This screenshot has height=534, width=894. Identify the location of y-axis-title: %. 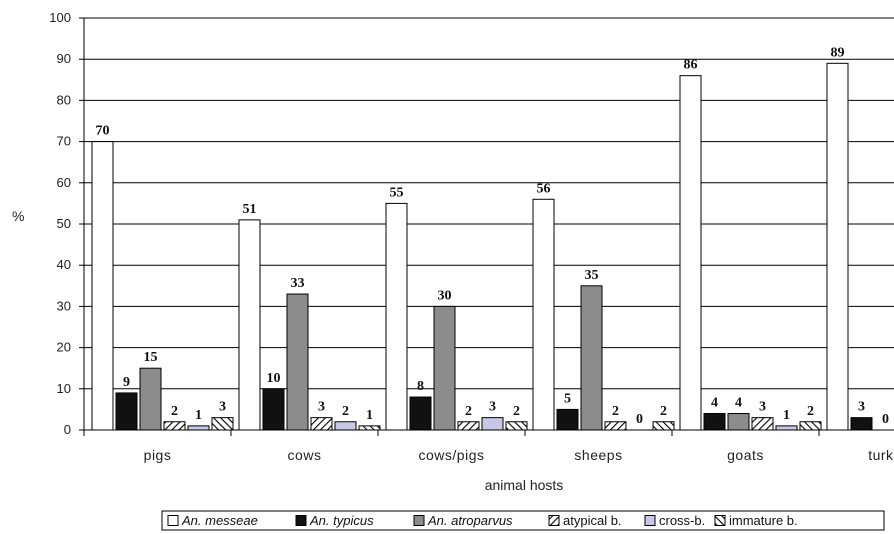
(18, 216).